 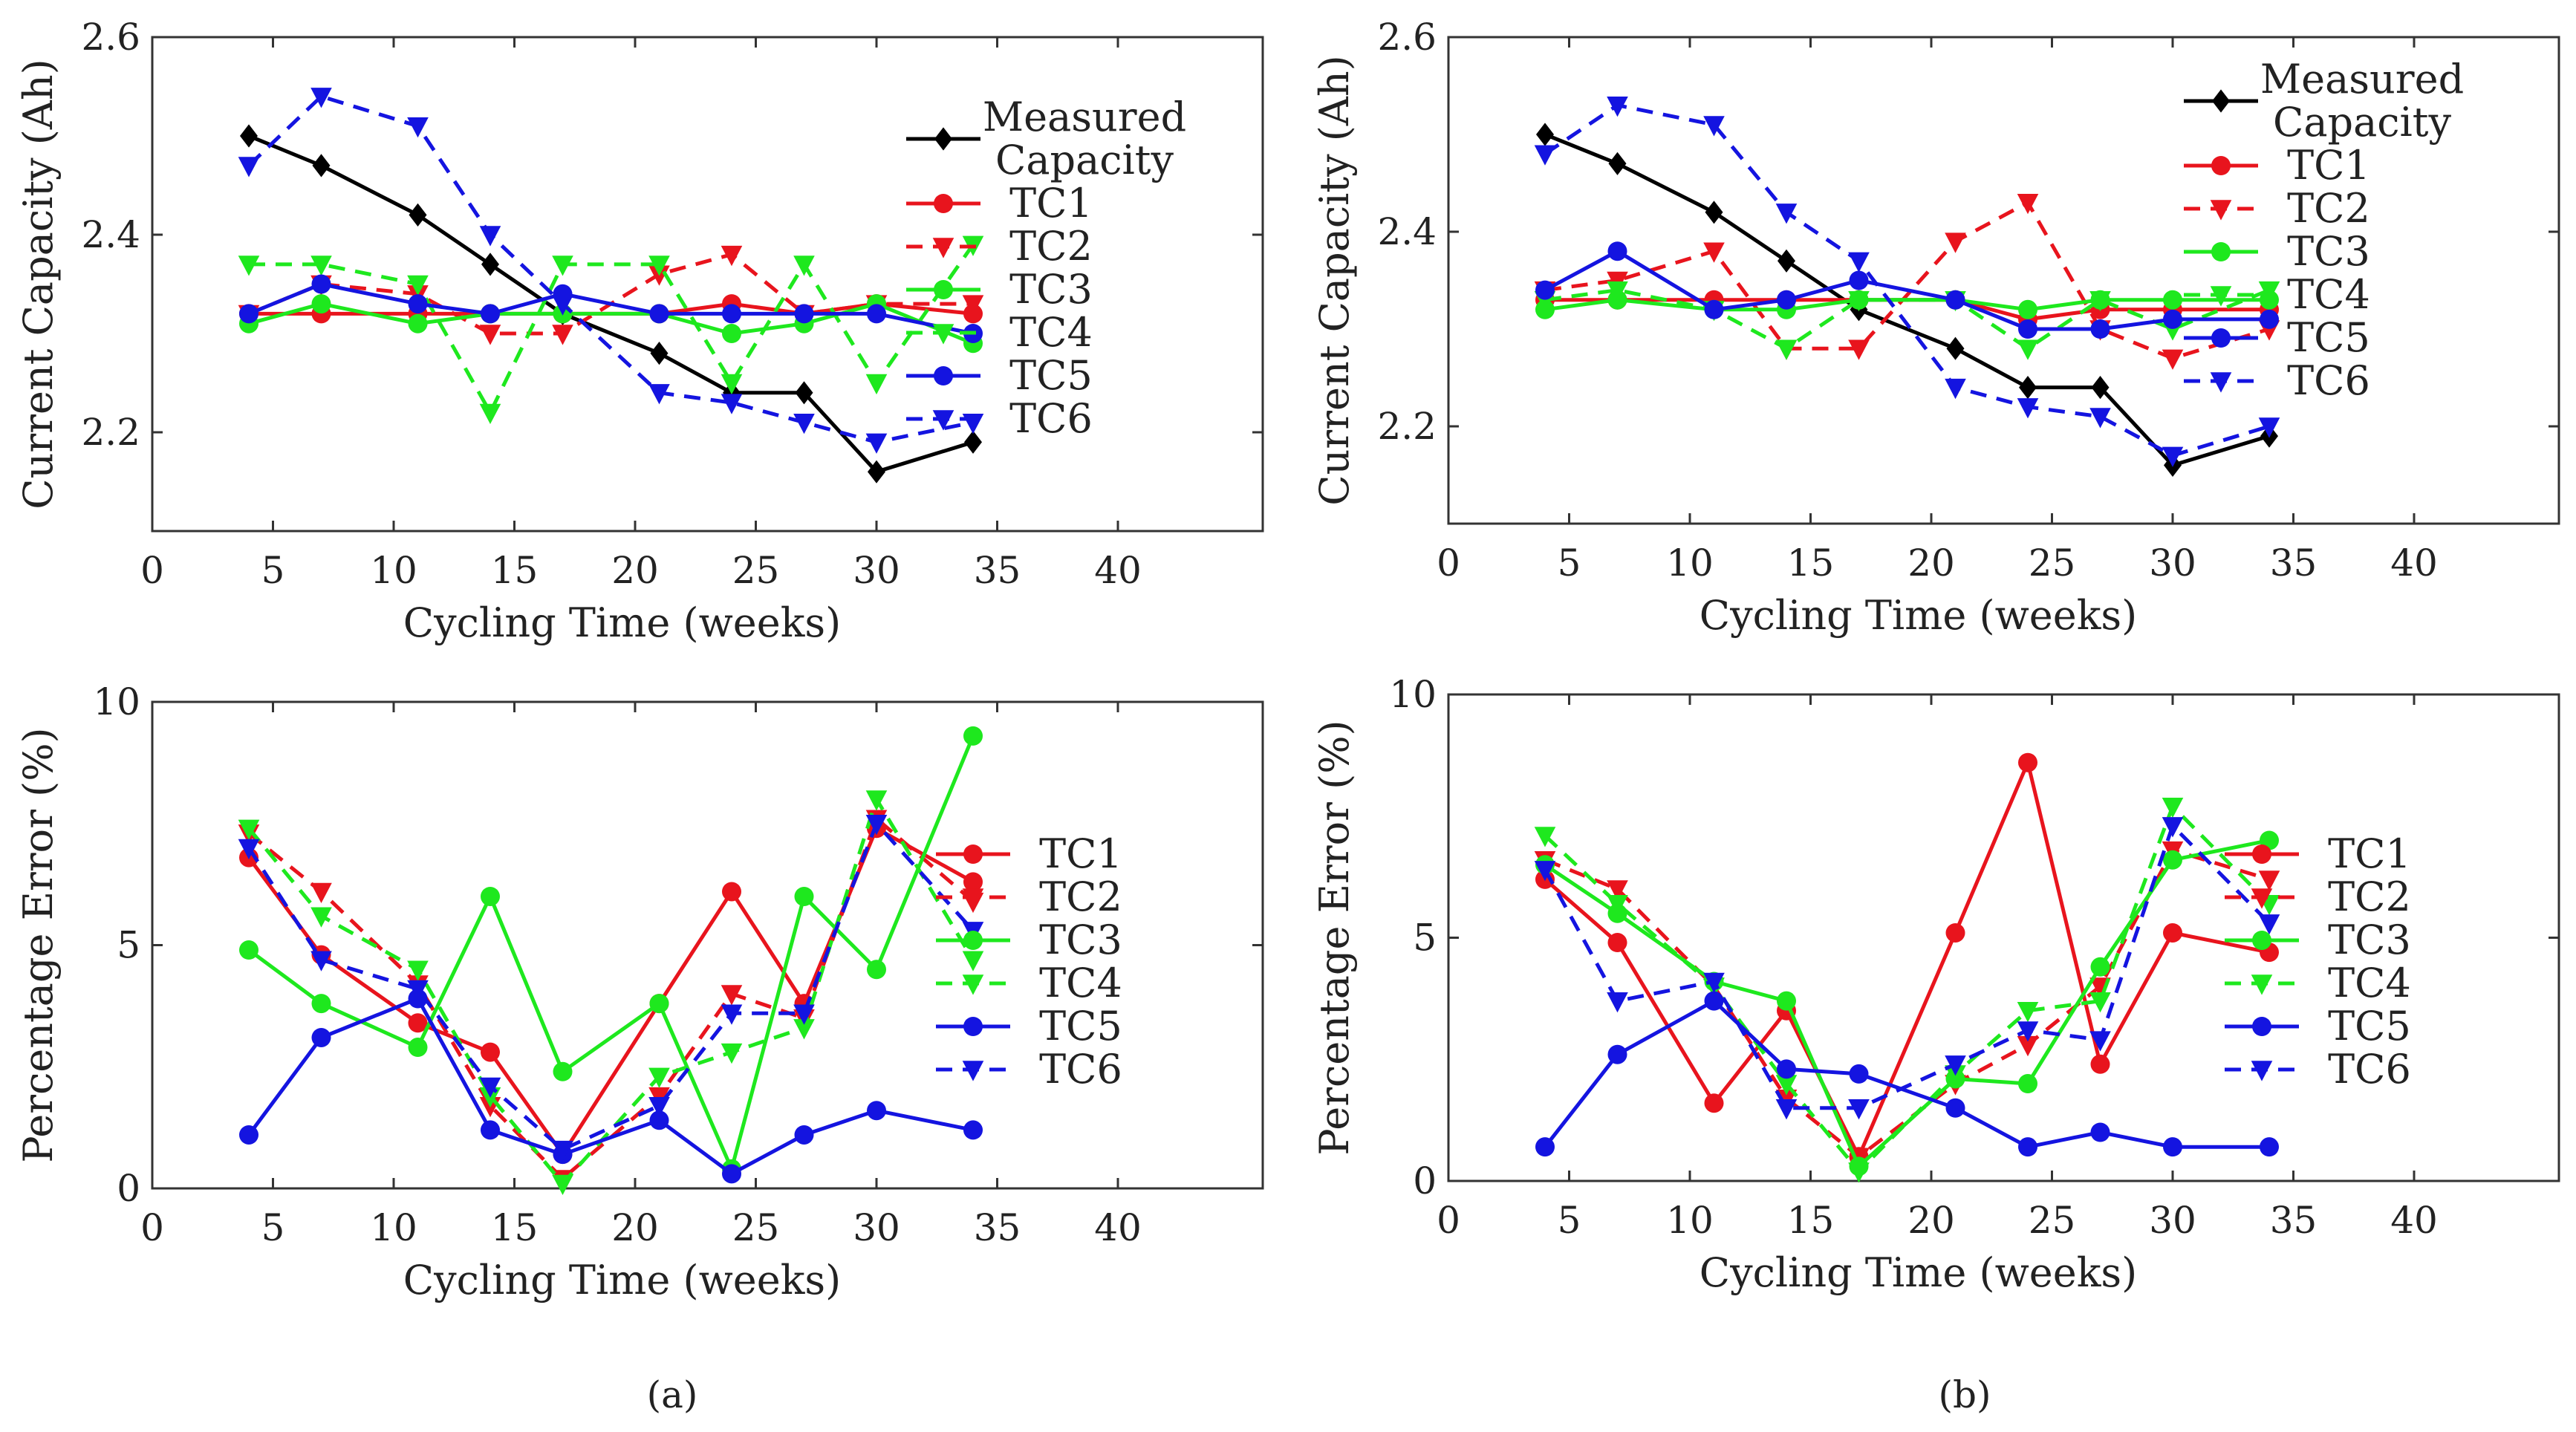 What do you see at coordinates (611, 271) in the screenshot?
I see `series-tc6` at bounding box center [611, 271].